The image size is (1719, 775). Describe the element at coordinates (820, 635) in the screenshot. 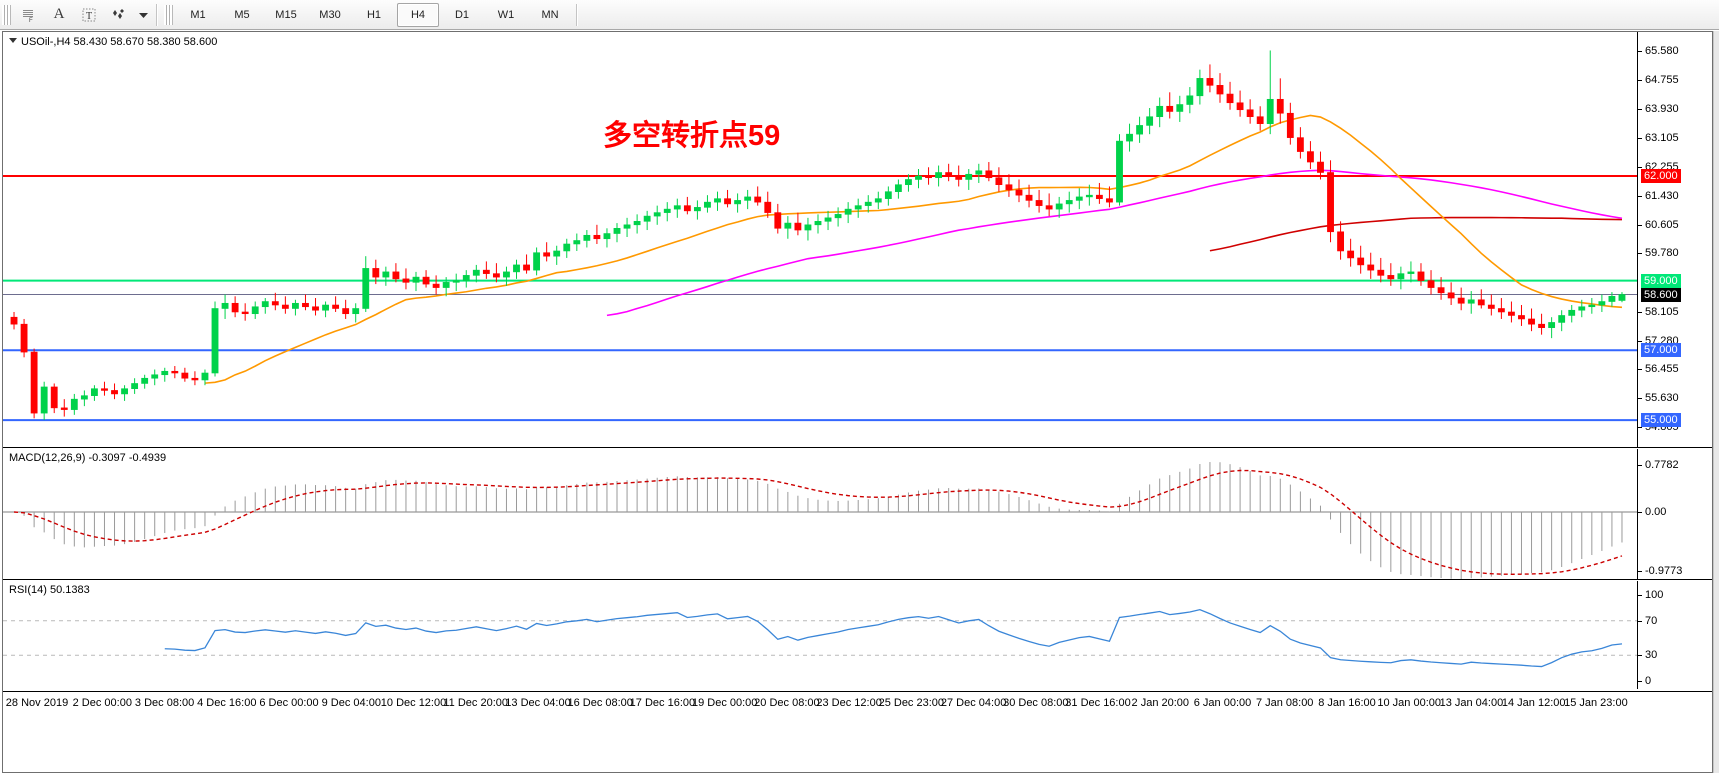

I see `rsi-plot-area` at that location.